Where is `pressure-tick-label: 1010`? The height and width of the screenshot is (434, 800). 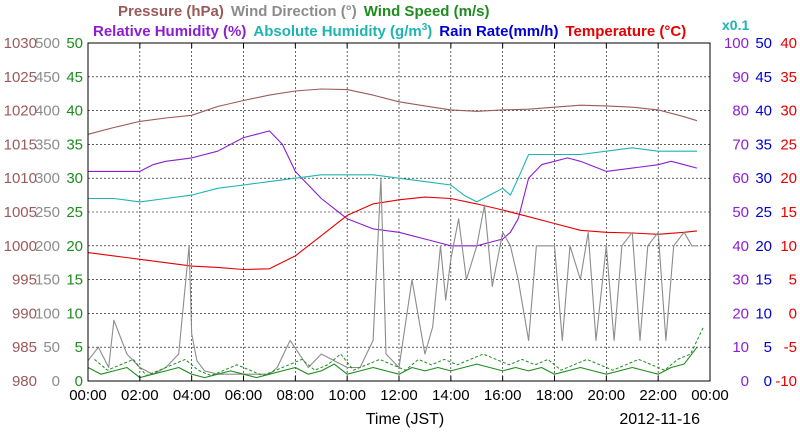 pressure-tick-label: 1010 is located at coordinates (20, 178).